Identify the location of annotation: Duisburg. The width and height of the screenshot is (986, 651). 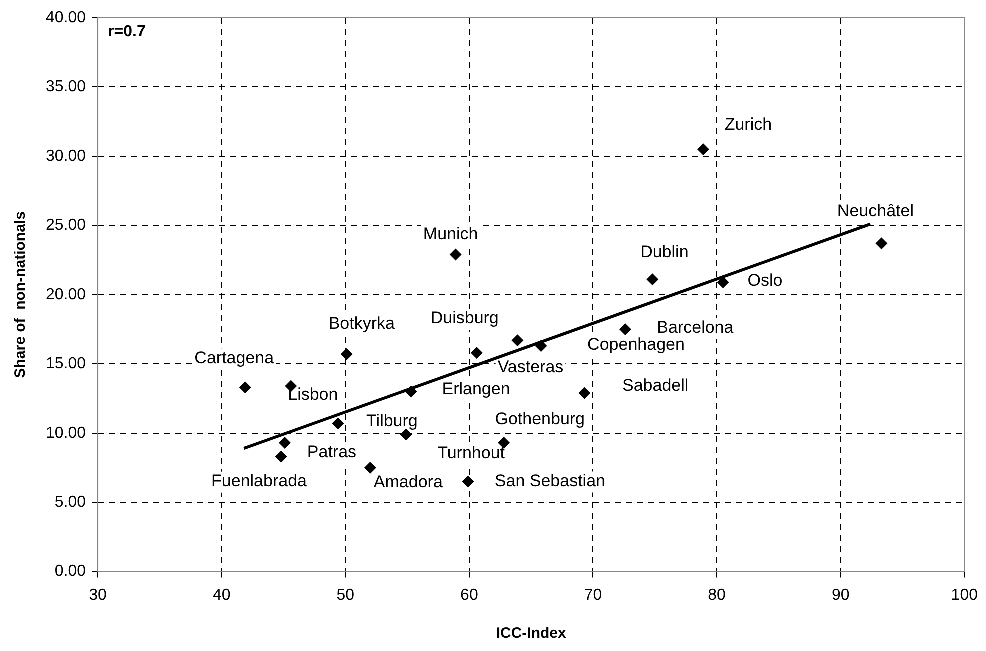
(464, 318).